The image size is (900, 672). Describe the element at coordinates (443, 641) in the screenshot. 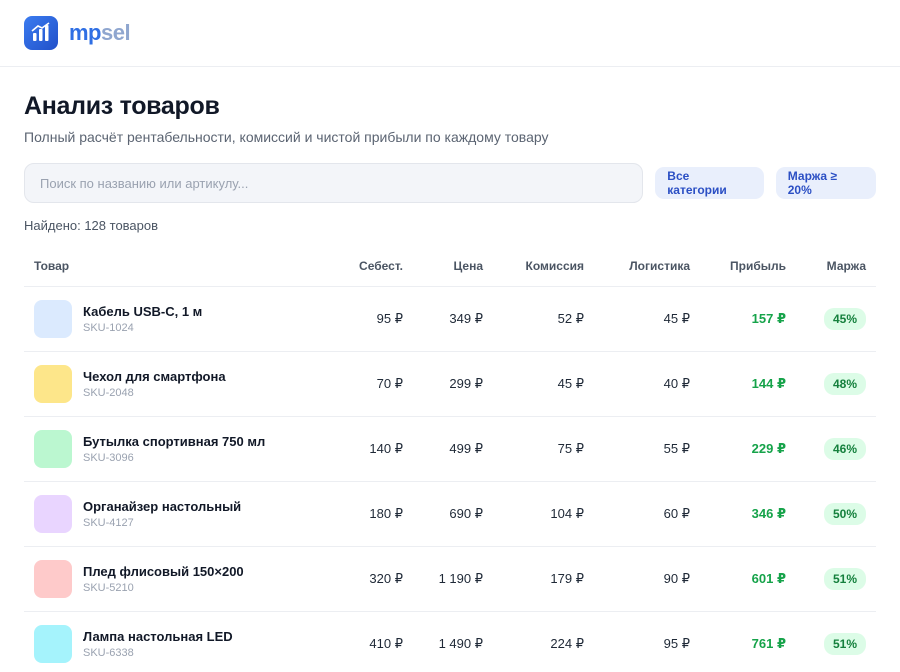

I see `price-cell: 1 490 ₽` at that location.